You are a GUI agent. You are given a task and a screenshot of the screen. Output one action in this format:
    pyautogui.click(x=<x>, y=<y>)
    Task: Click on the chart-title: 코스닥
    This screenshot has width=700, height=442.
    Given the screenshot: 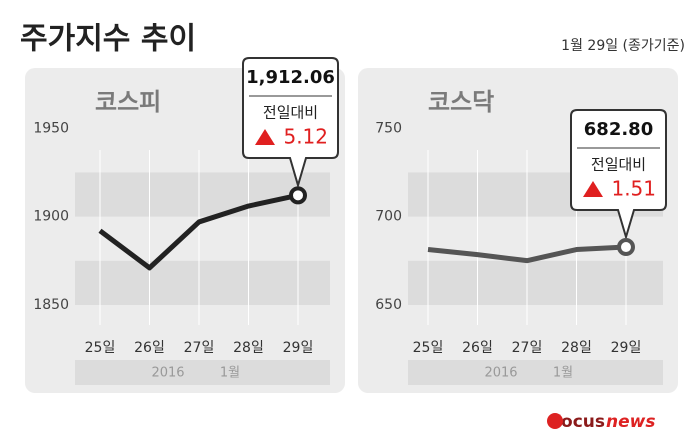 What is the action you would take?
    pyautogui.click(x=461, y=102)
    